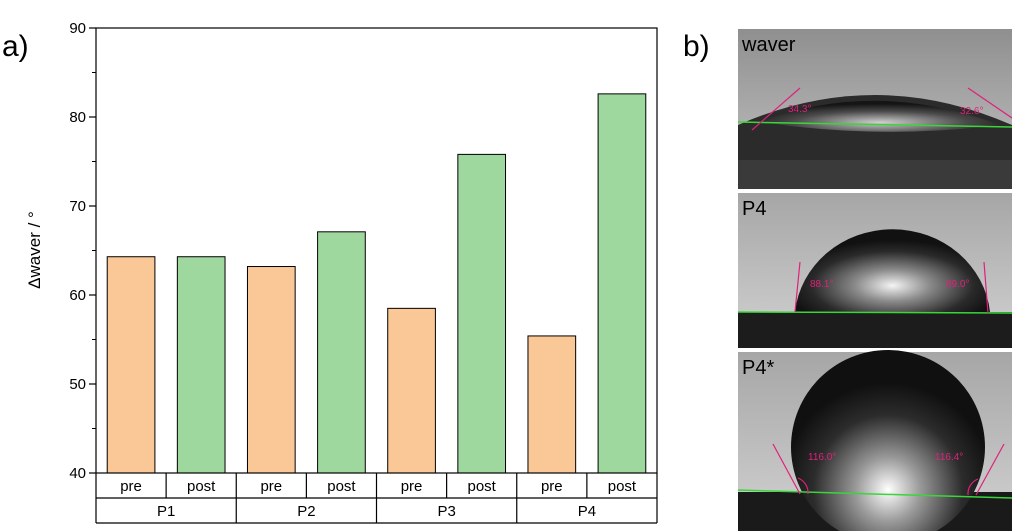  I want to click on image-label: waver, so click(768, 45).